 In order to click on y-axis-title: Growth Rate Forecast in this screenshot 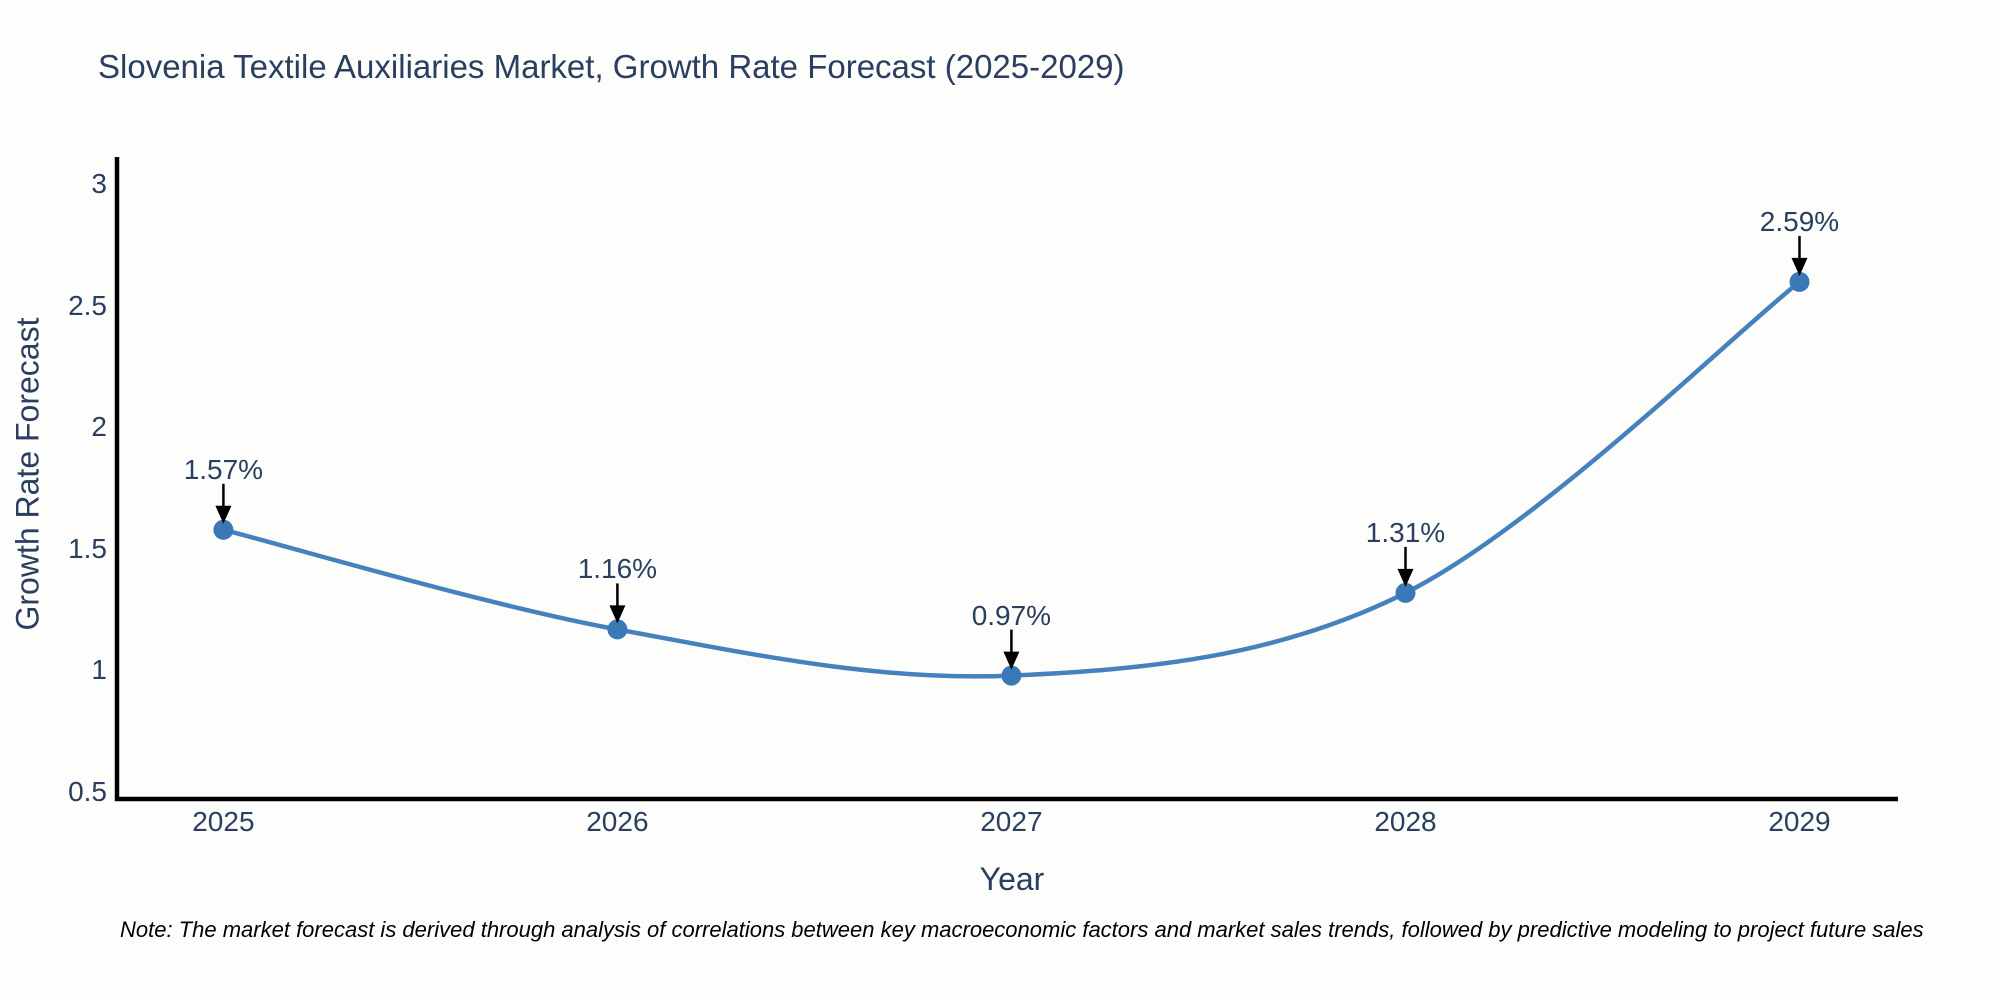, I will do `click(27, 474)`.